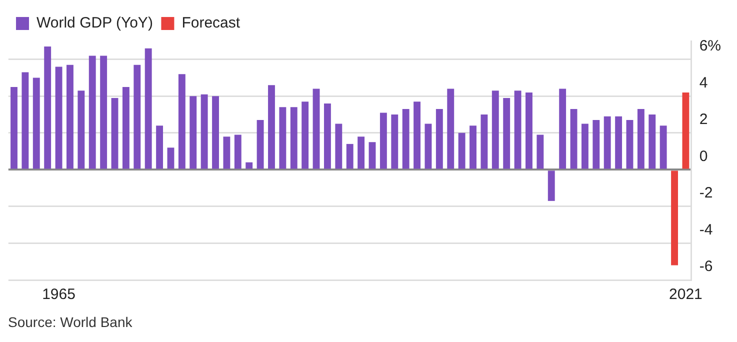  Describe the element at coordinates (59, 295) in the screenshot. I see `x-tick-label: 1965` at that location.